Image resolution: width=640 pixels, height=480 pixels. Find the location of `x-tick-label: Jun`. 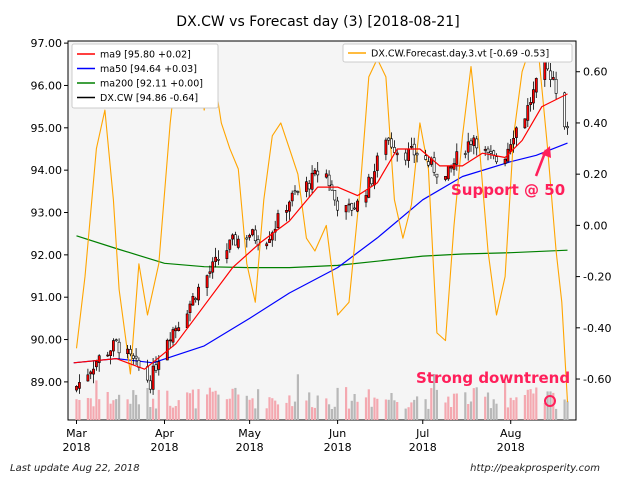

x-tick-label: Jun is located at coordinates (337, 433).